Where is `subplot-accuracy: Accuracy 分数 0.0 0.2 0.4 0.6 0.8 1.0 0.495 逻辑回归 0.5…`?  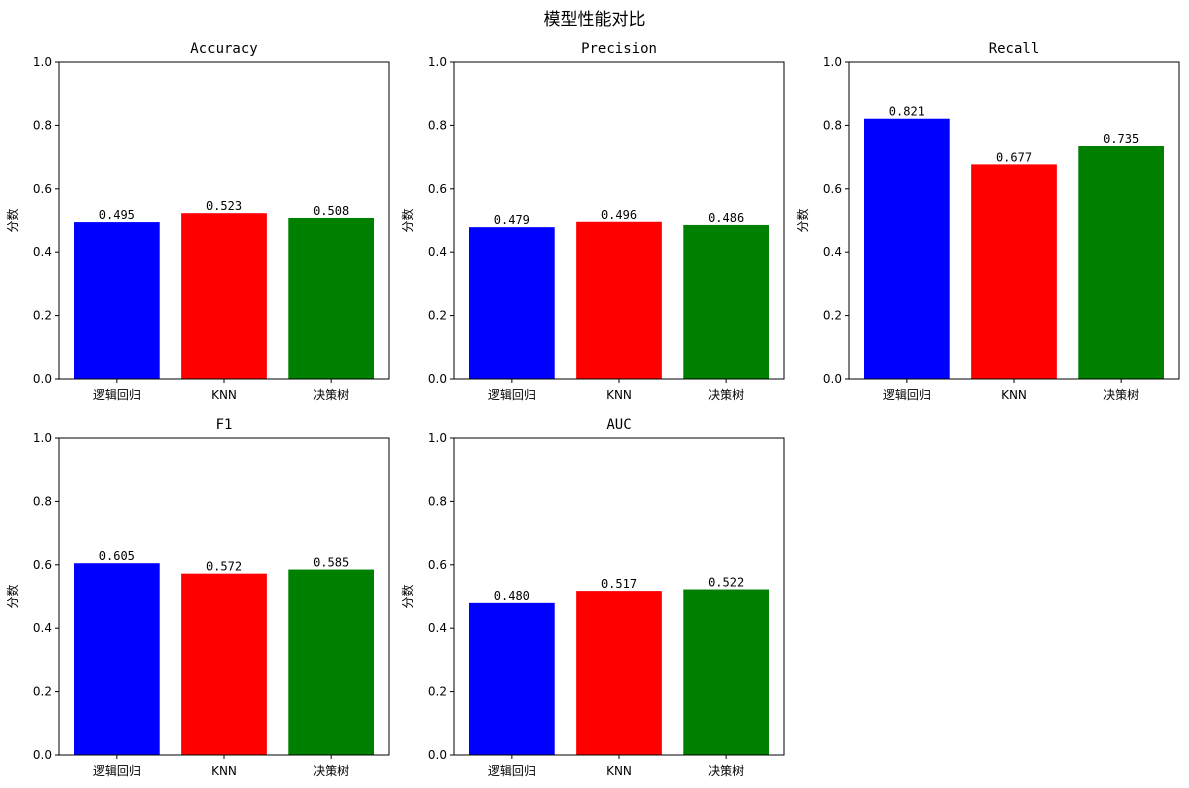
subplot-accuracy: Accuracy 分数 0.0 0.2 0.4 0.6 0.8 1.0 0.495 逻辑回归 0.5… is located at coordinates (197, 221).